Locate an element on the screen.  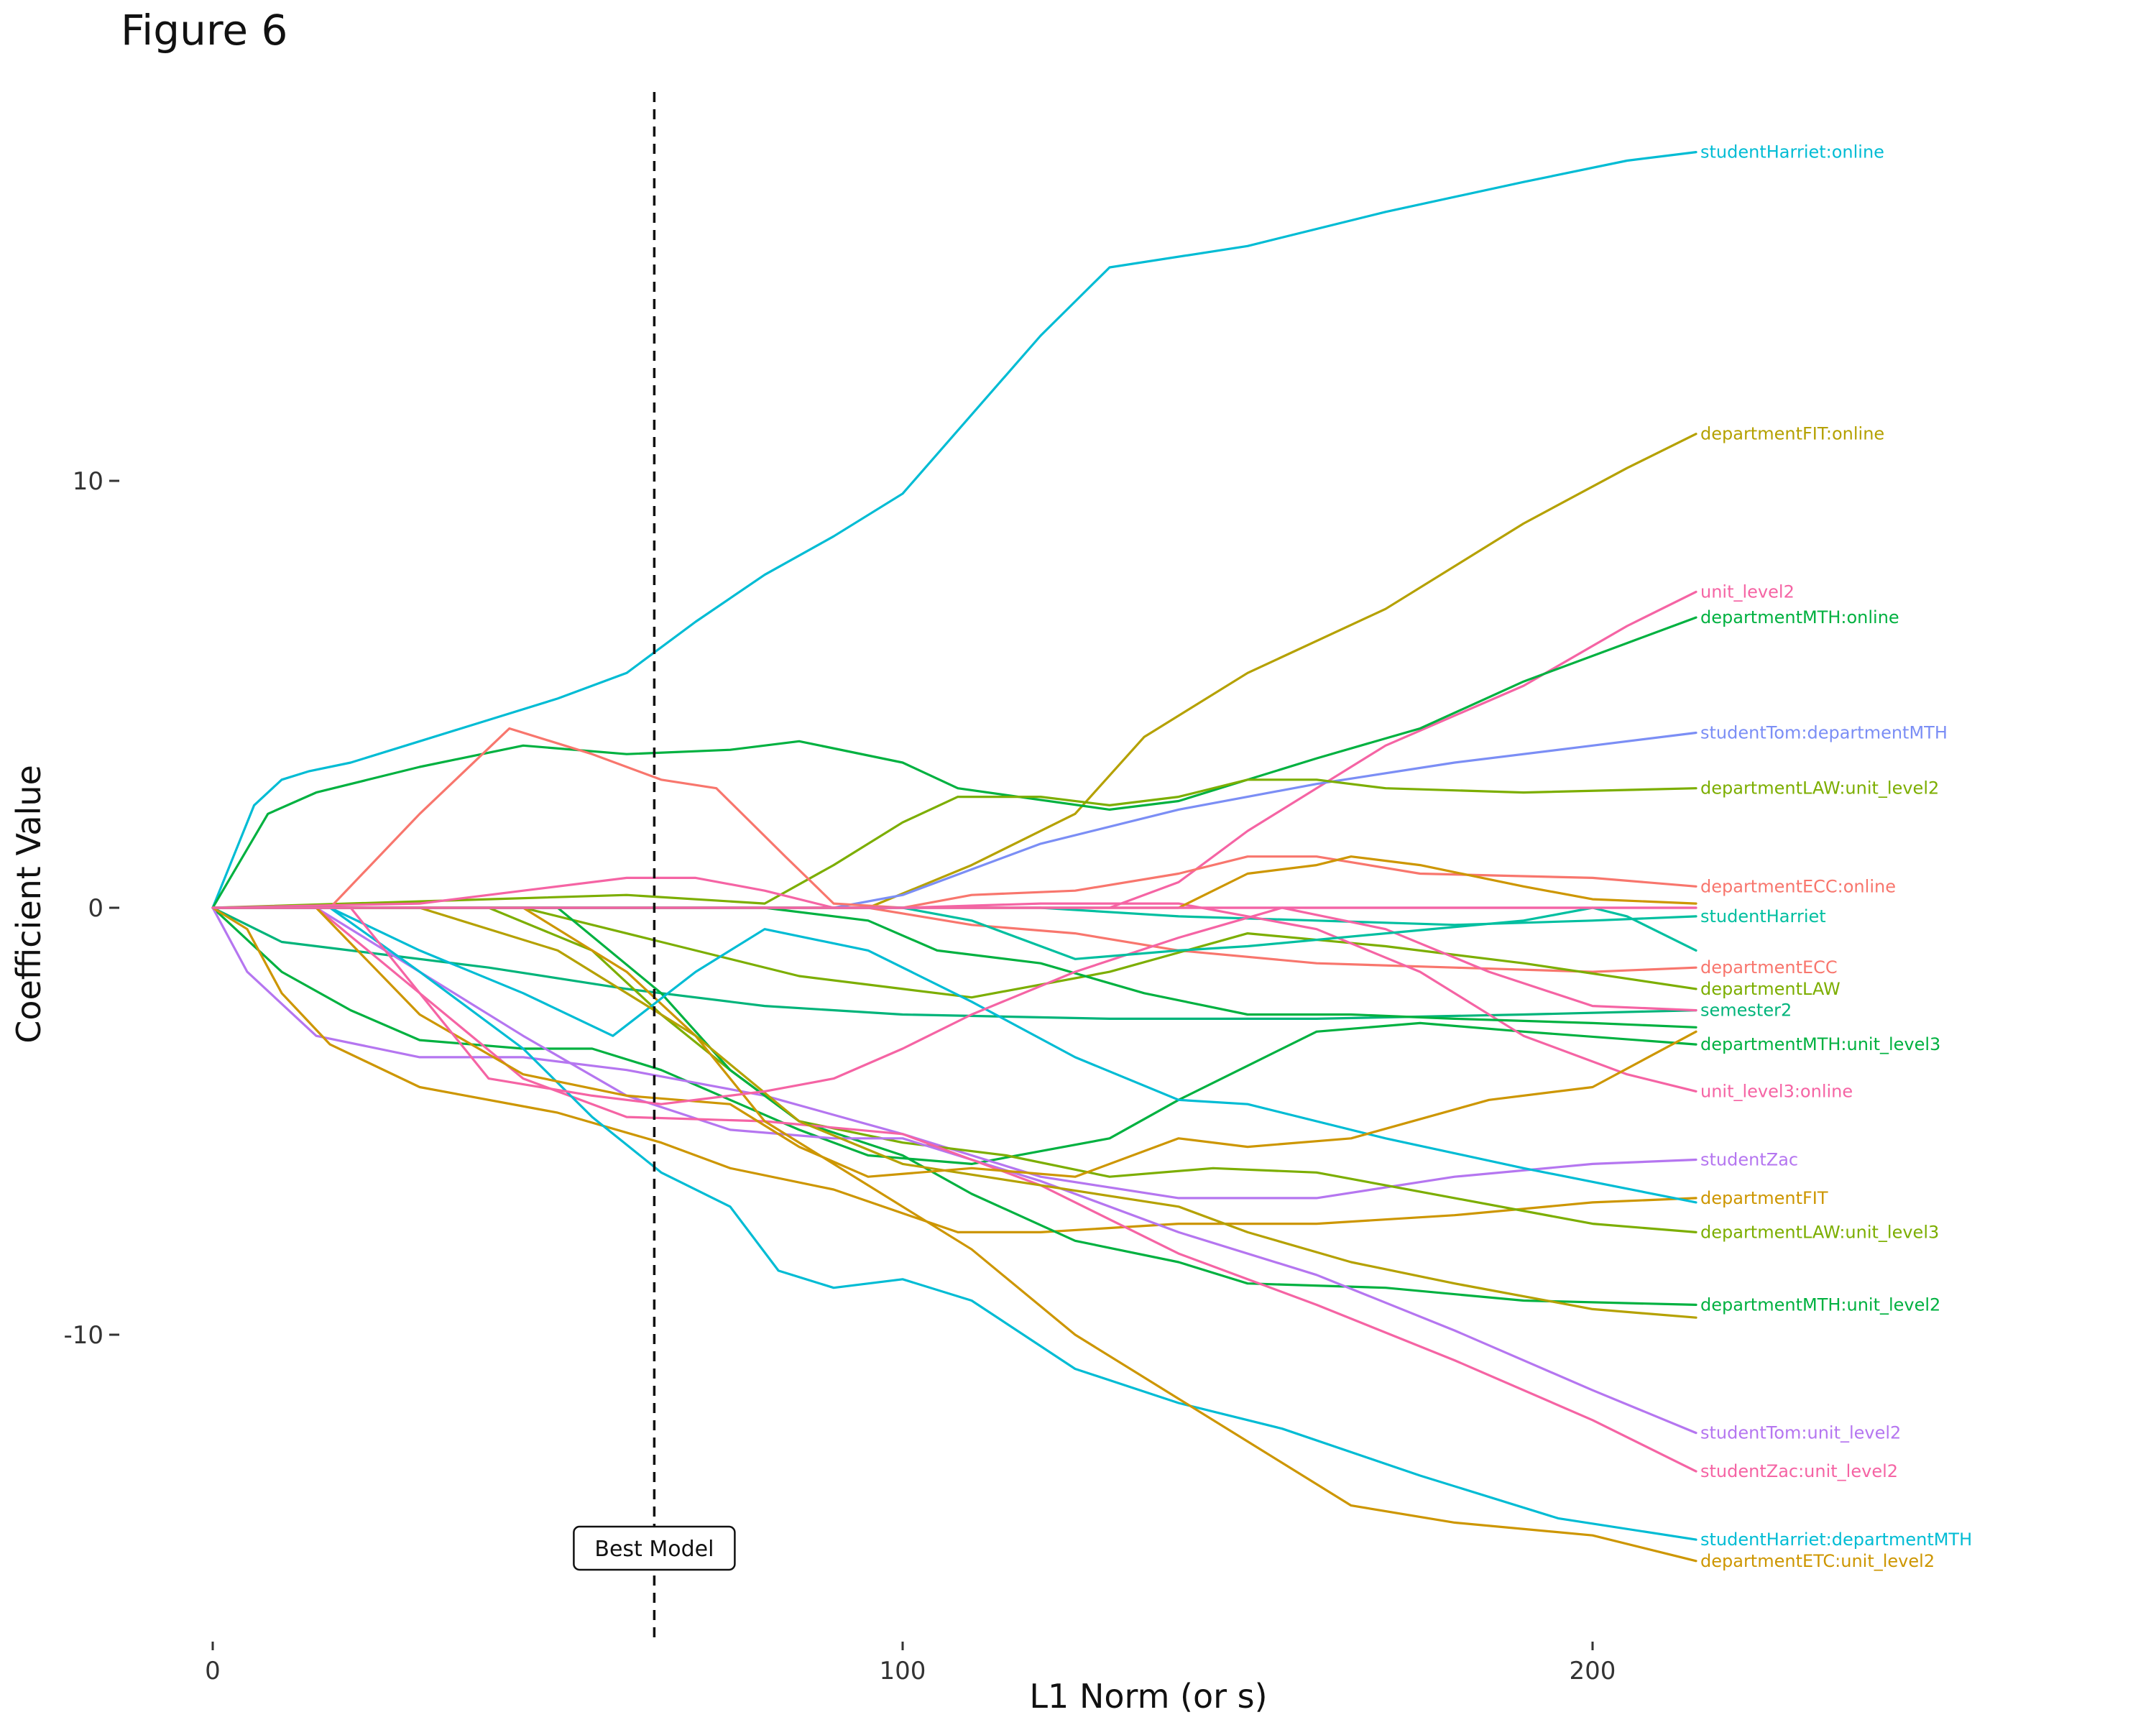
series-line-departmentlaw is located at coordinates (954, 952).